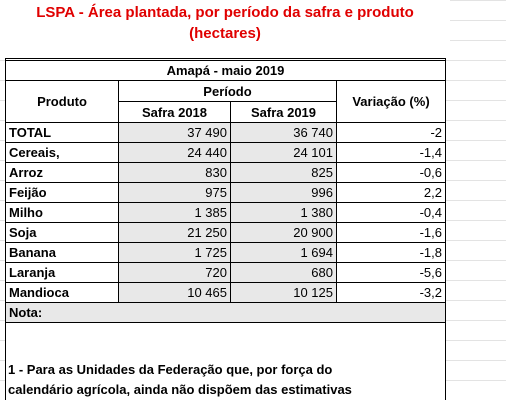  I want to click on note: Nota:, so click(225, 312).